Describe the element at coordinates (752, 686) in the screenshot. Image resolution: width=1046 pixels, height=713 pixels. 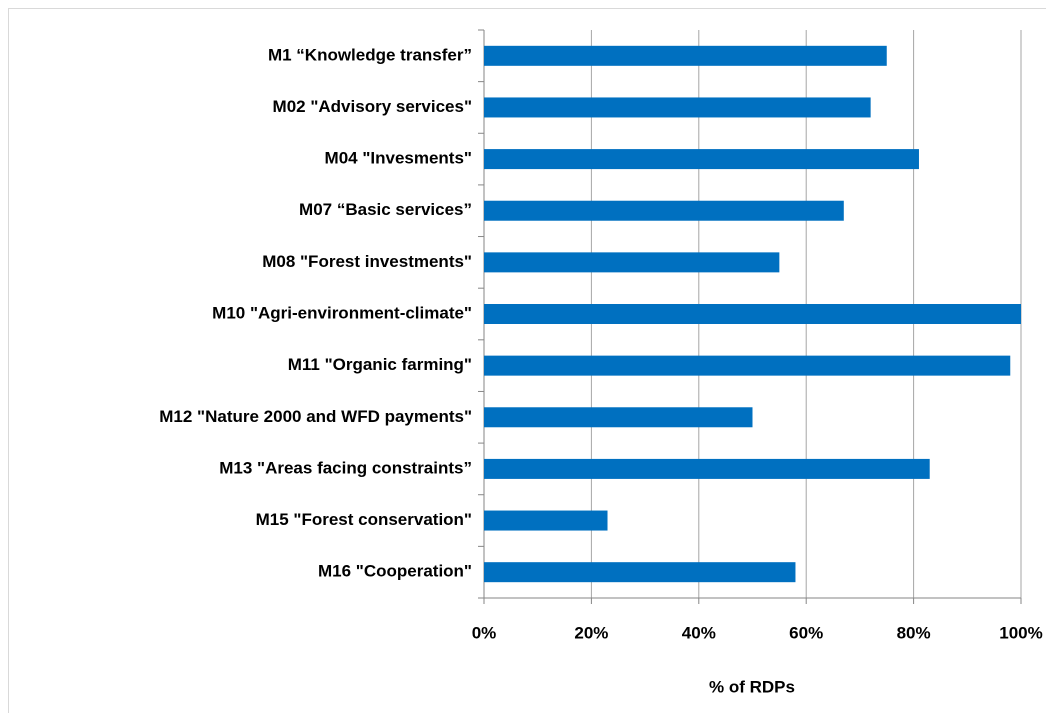
I see `x-axis-label: % of RDPs` at that location.